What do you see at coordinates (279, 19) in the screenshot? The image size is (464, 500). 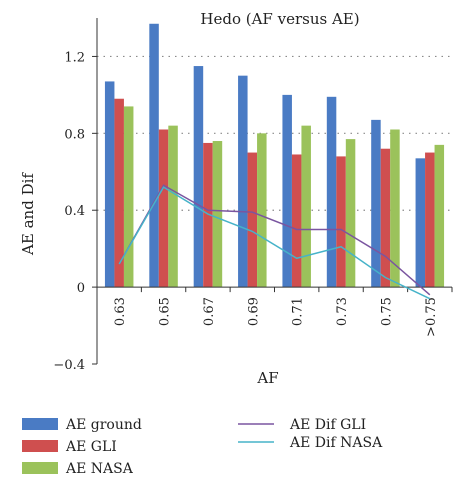 I see `chart-title: Hedo (AF versus AE)` at bounding box center [279, 19].